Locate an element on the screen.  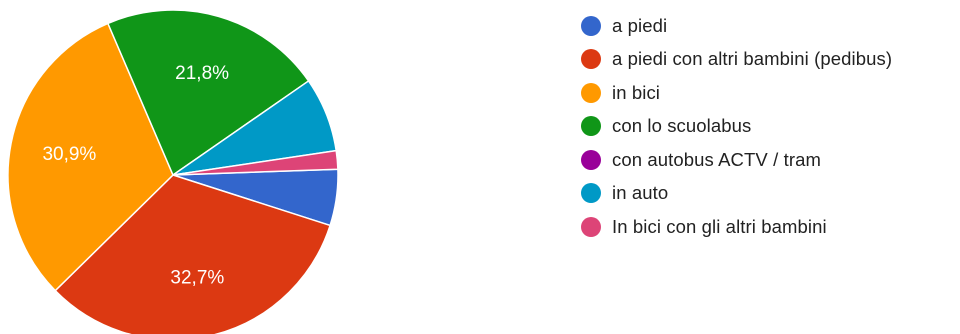
legend-label: con autobus ACTV / tram is located at coordinates (716, 159).